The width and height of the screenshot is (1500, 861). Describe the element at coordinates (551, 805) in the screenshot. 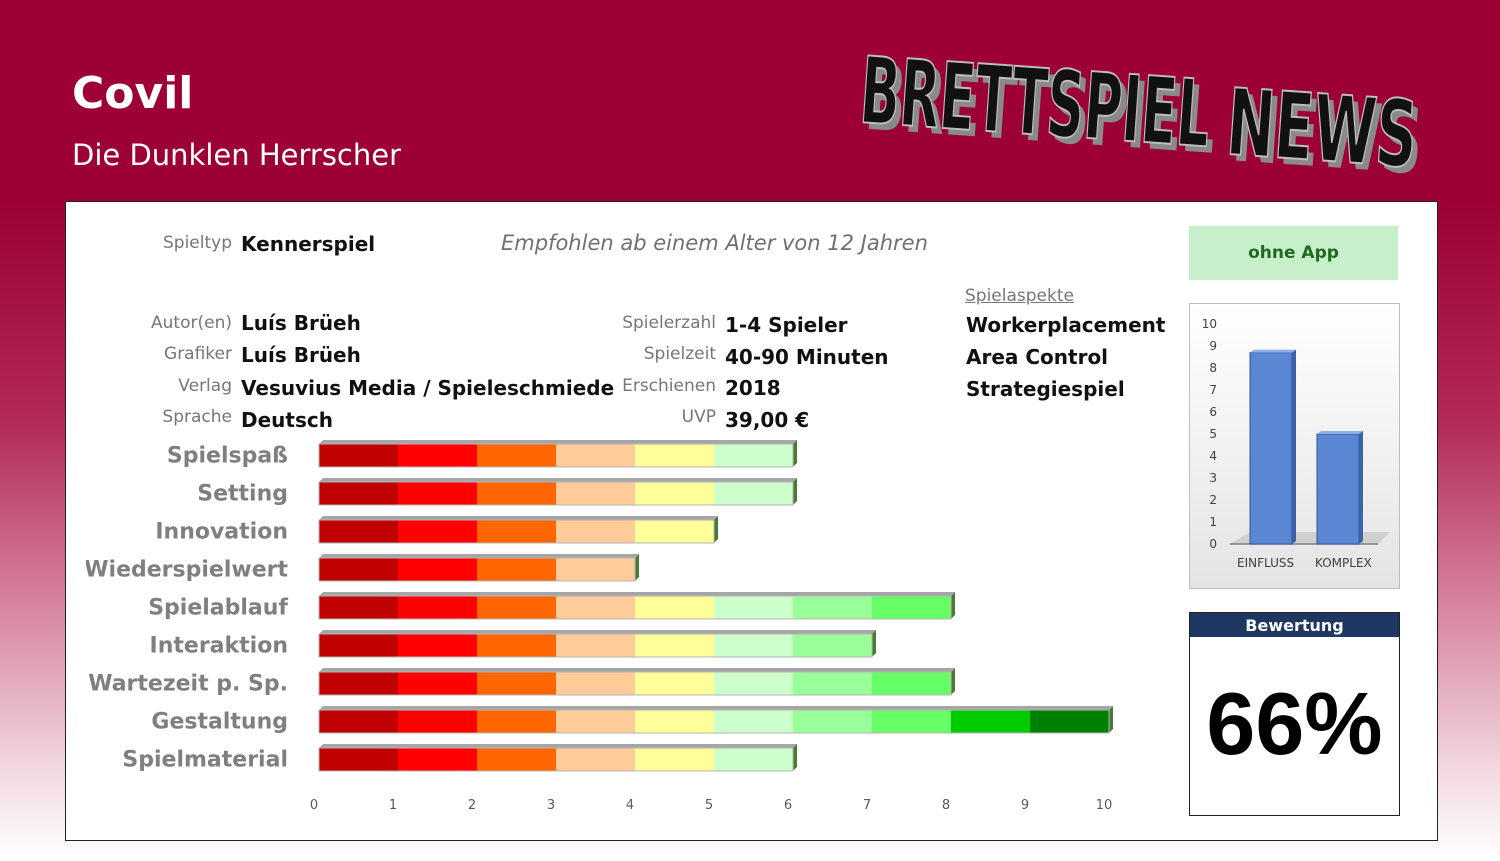

I see `x-tick-label: 3` at that location.